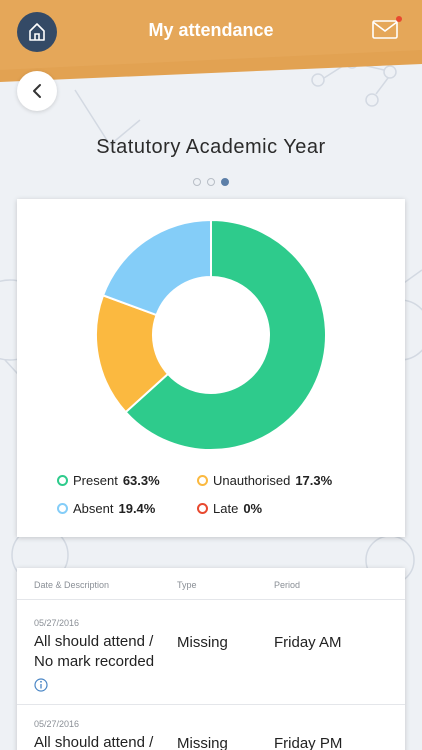  Describe the element at coordinates (156, 268) in the screenshot. I see `donut-slice-absent` at that location.